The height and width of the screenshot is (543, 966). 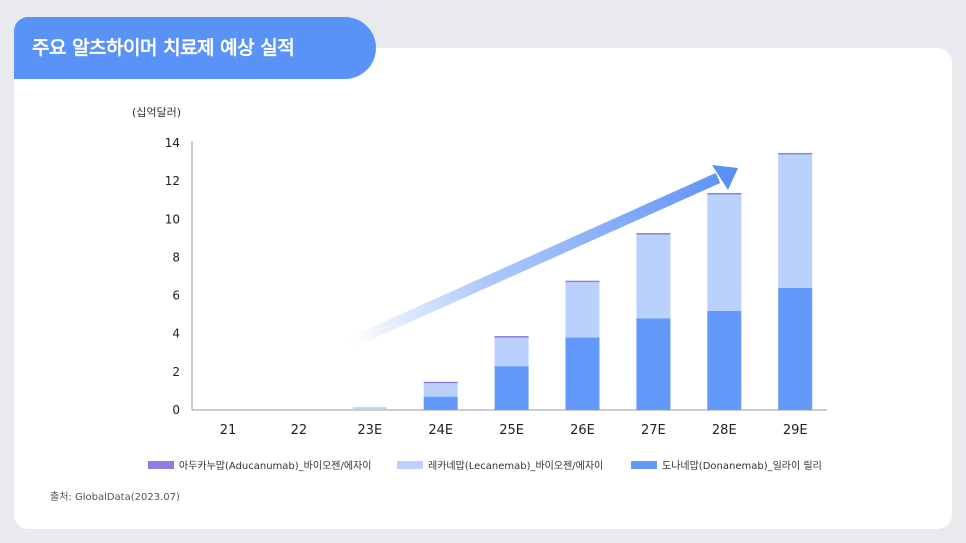 What do you see at coordinates (582, 281) in the screenshot?
I see `bar-segment-26E-s2` at bounding box center [582, 281].